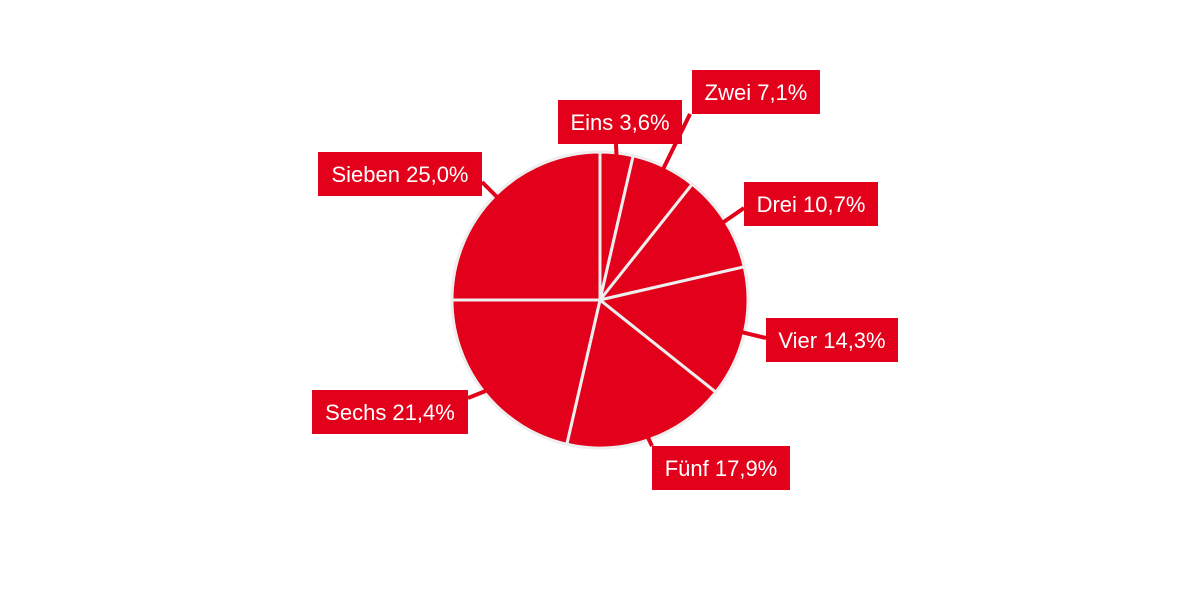 This screenshot has width=1200, height=600. I want to click on slice-label: Zwei 7,1%, so click(756, 92).